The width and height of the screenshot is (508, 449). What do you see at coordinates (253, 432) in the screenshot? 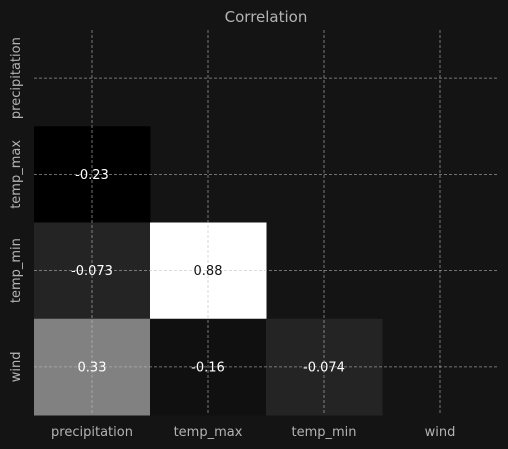
I see `x-tick-labels: precipitation temp_max temp_min wind` at bounding box center [253, 432].